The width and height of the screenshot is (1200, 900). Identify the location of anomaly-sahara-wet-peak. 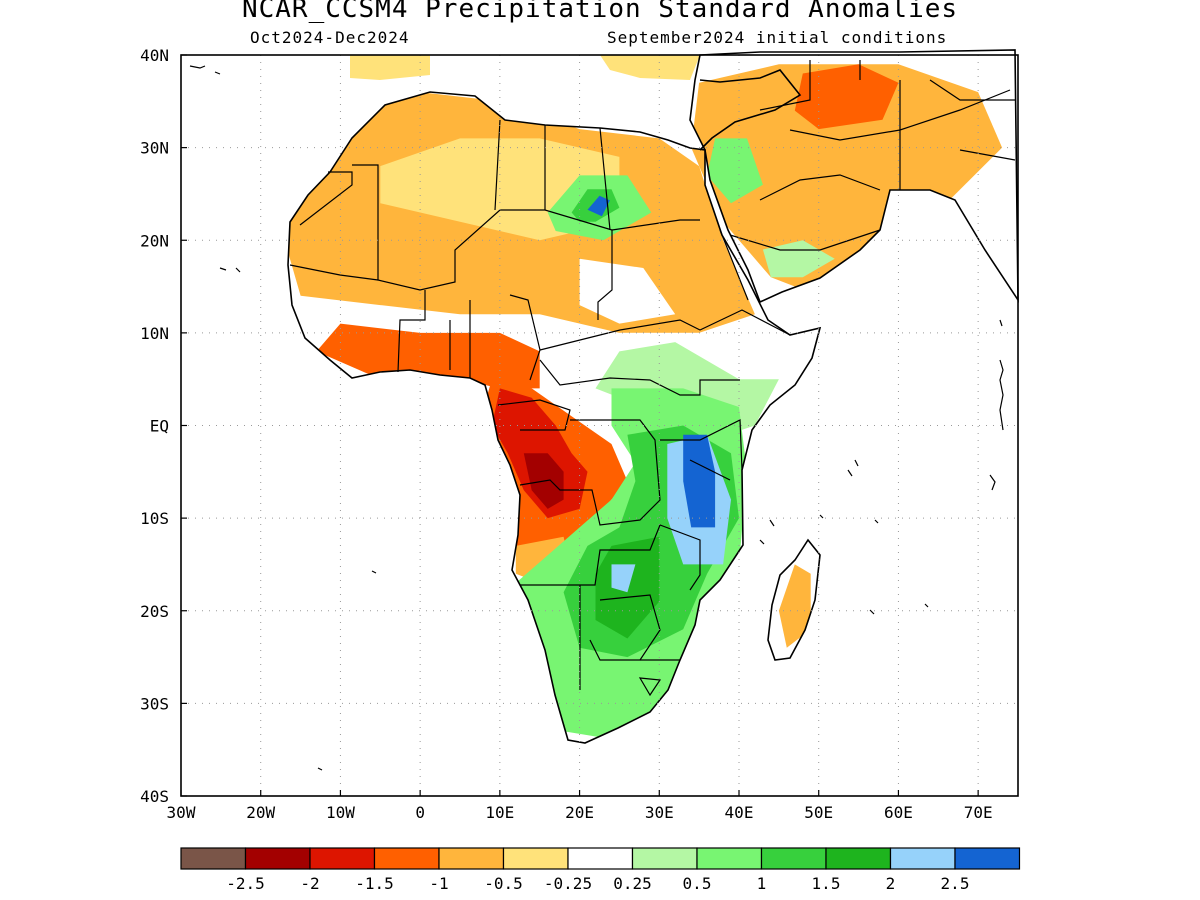
(598, 206).